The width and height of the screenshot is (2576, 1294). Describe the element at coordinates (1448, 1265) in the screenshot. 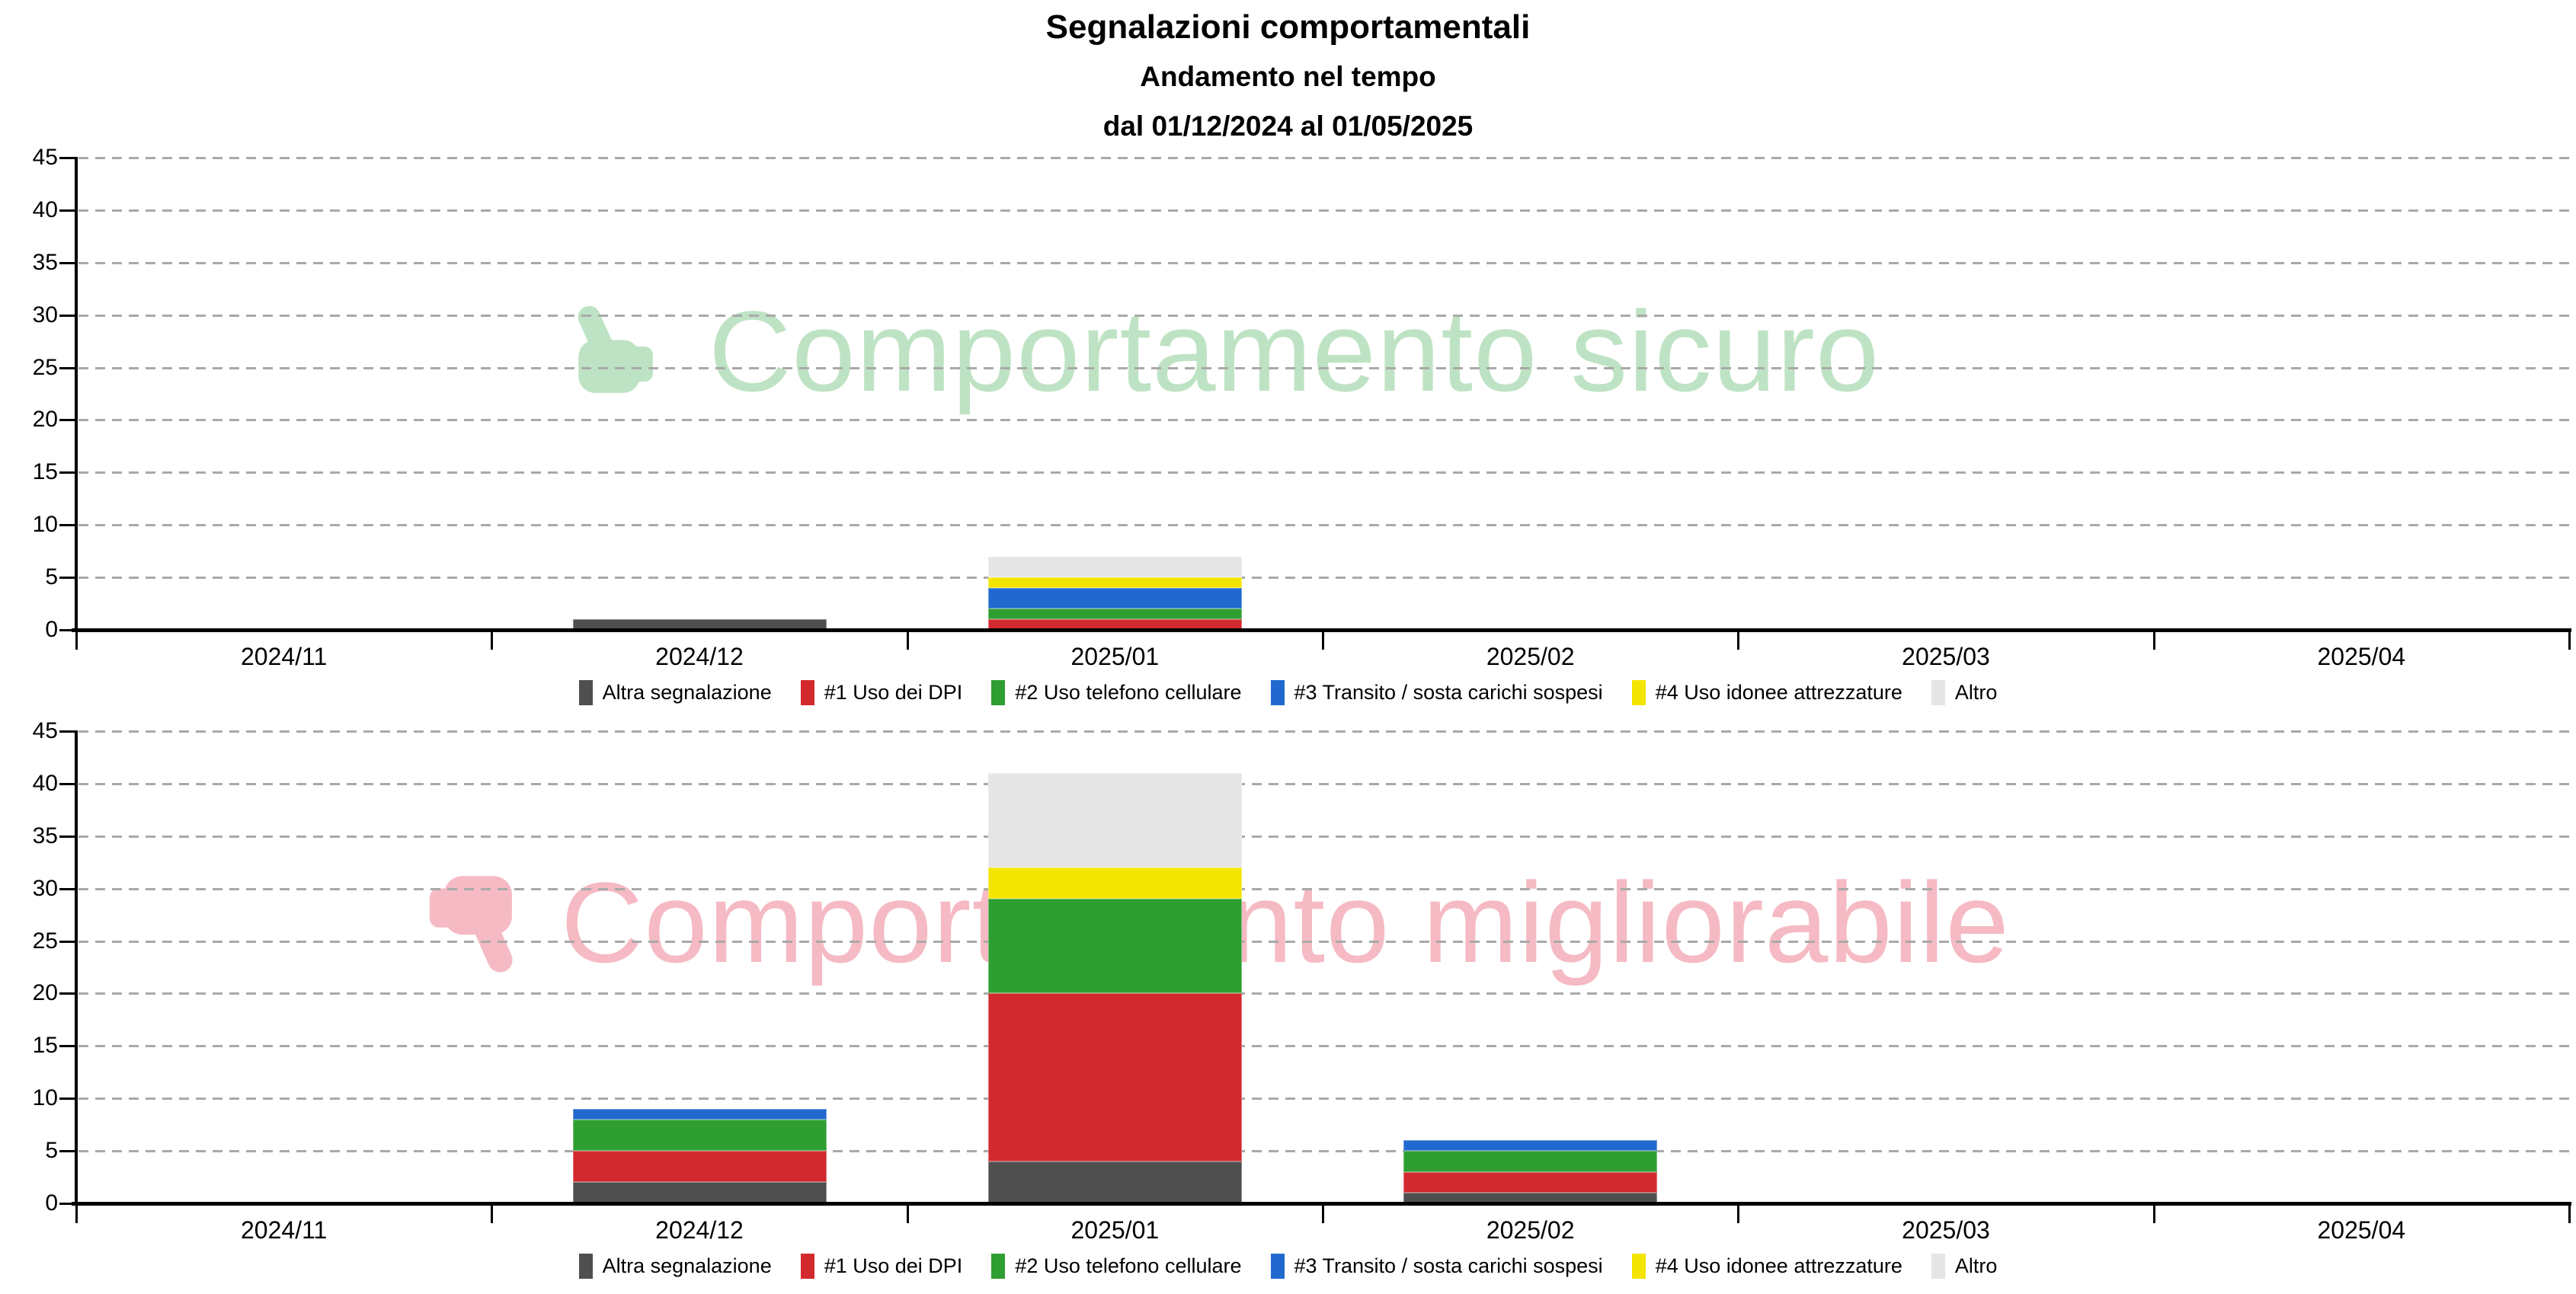

I see `legend-label: #3 Transito / sosta carichi sospesi` at that location.